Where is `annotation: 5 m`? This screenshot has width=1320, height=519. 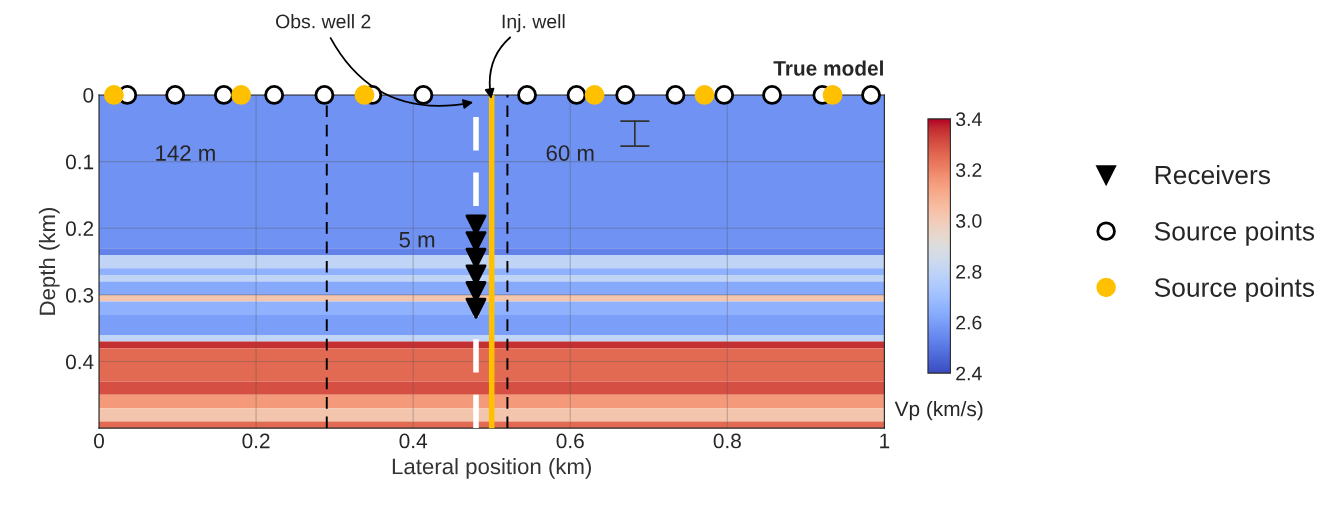 annotation: 5 m is located at coordinates (417, 240).